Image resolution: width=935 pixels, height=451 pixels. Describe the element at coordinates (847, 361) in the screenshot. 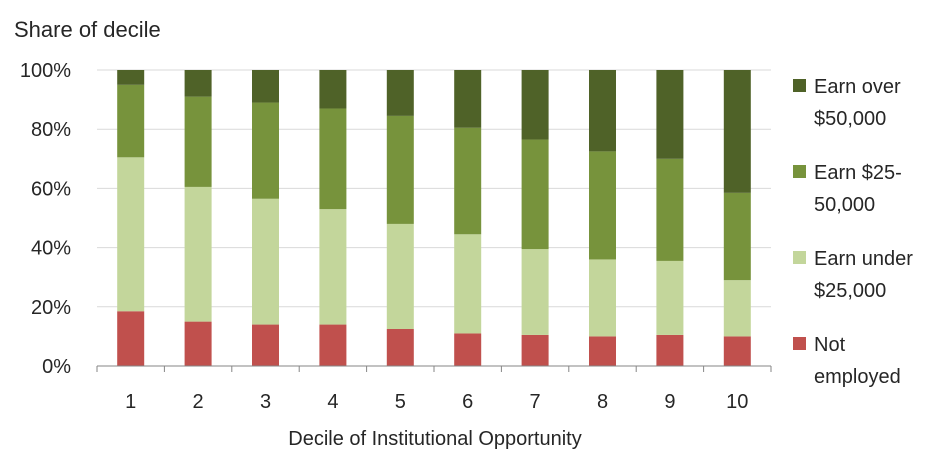

I see `legend-item: Not employed` at that location.